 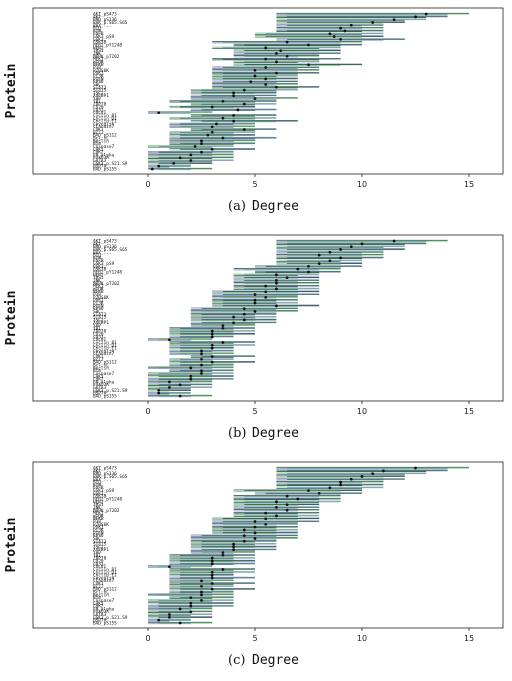 What do you see at coordinates (98, 306) in the screenshot?
I see `protein-label: PTEN` at bounding box center [98, 306].